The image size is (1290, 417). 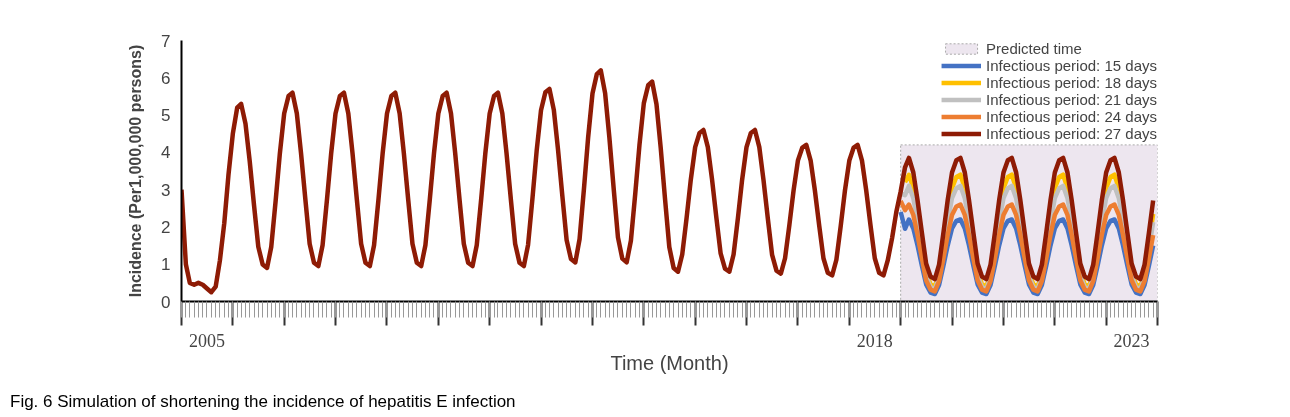 I want to click on y-tick-label: 0, so click(x=166, y=302).